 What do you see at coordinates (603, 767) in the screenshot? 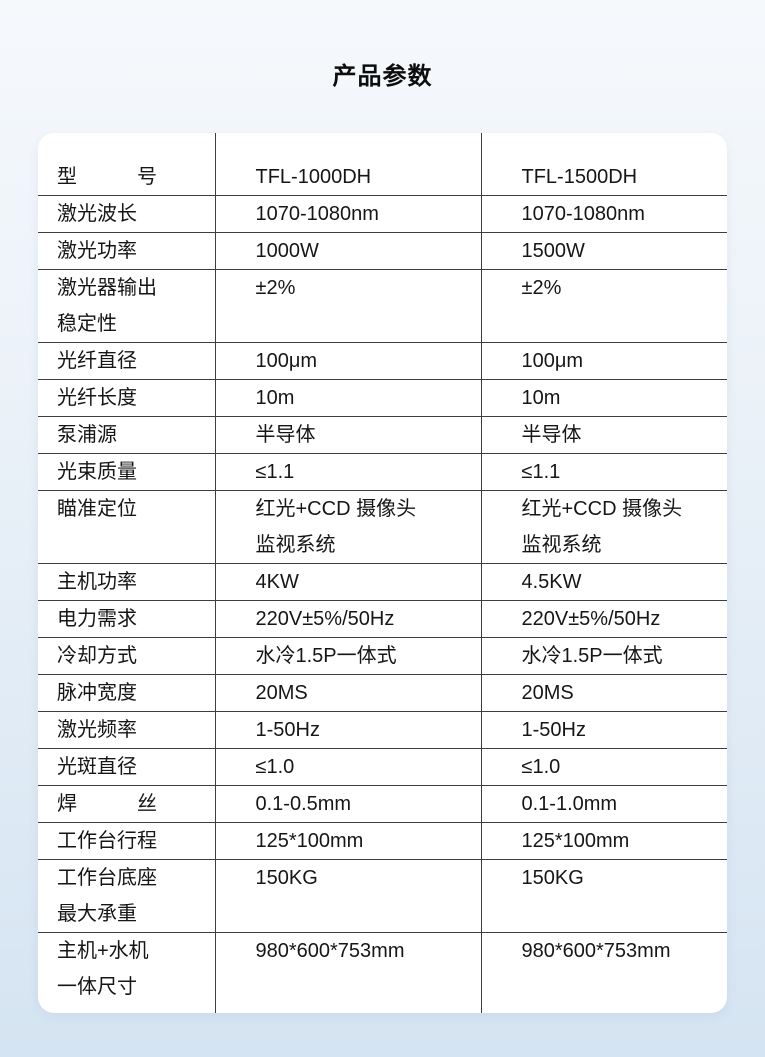
I see `param-value-tfl-1500dh: ≤1.0` at bounding box center [603, 767].